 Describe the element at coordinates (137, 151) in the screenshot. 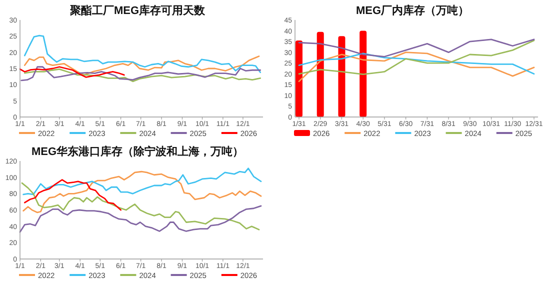

I see `chart-title: MEG华东港口库存（除宁波和上海，万吨）` at that location.